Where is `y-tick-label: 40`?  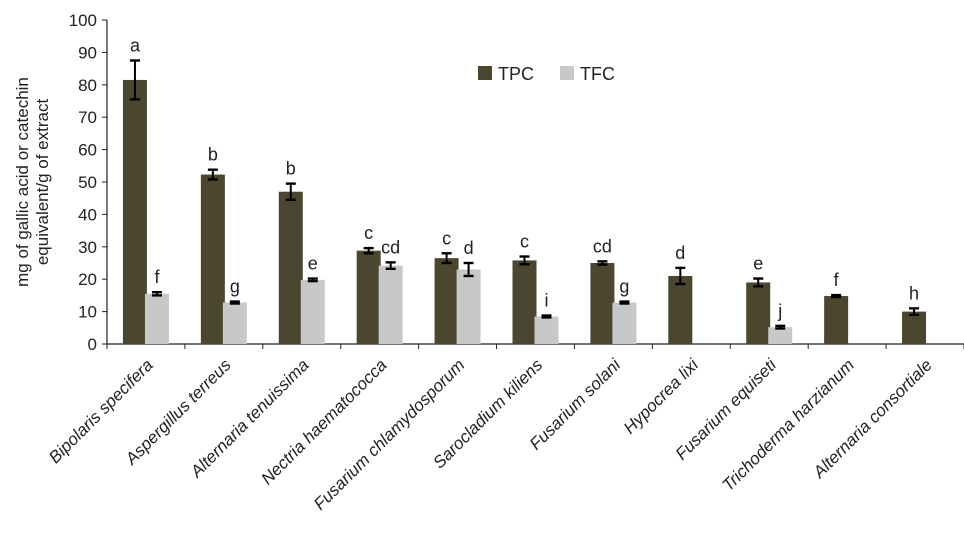 y-tick-label: 40 is located at coordinates (87, 214).